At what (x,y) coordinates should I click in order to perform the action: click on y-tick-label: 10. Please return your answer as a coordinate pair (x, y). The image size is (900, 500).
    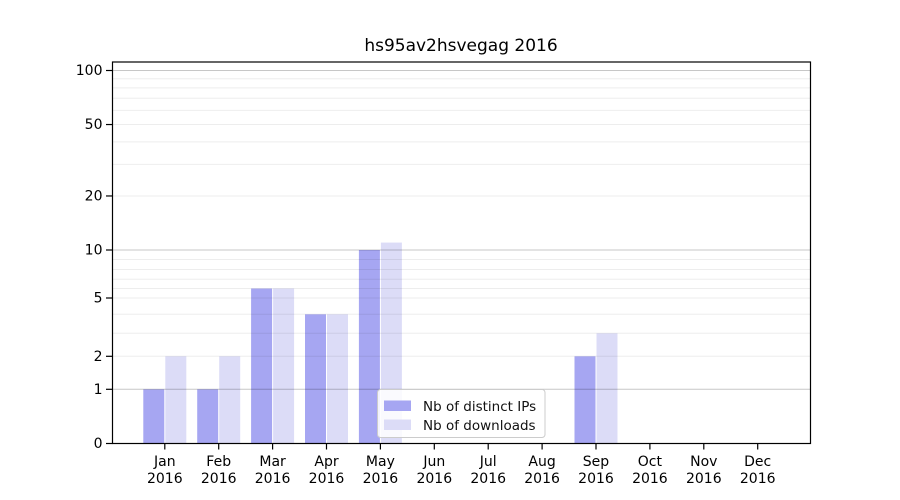
    Looking at the image, I should click on (94, 251).